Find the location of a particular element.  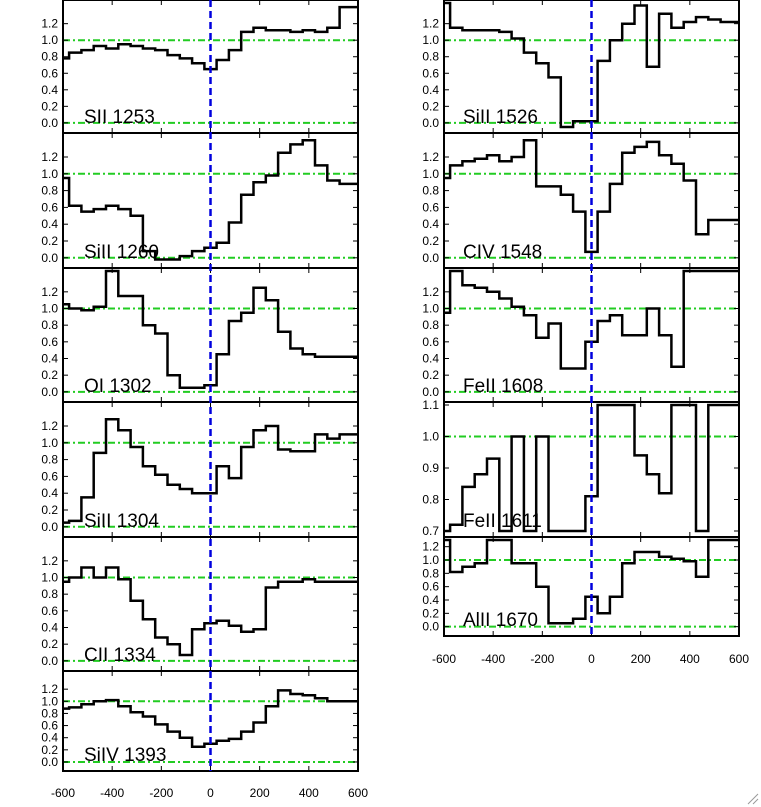

panel-label-cii-1334: CII 1334 is located at coordinates (120, 655).